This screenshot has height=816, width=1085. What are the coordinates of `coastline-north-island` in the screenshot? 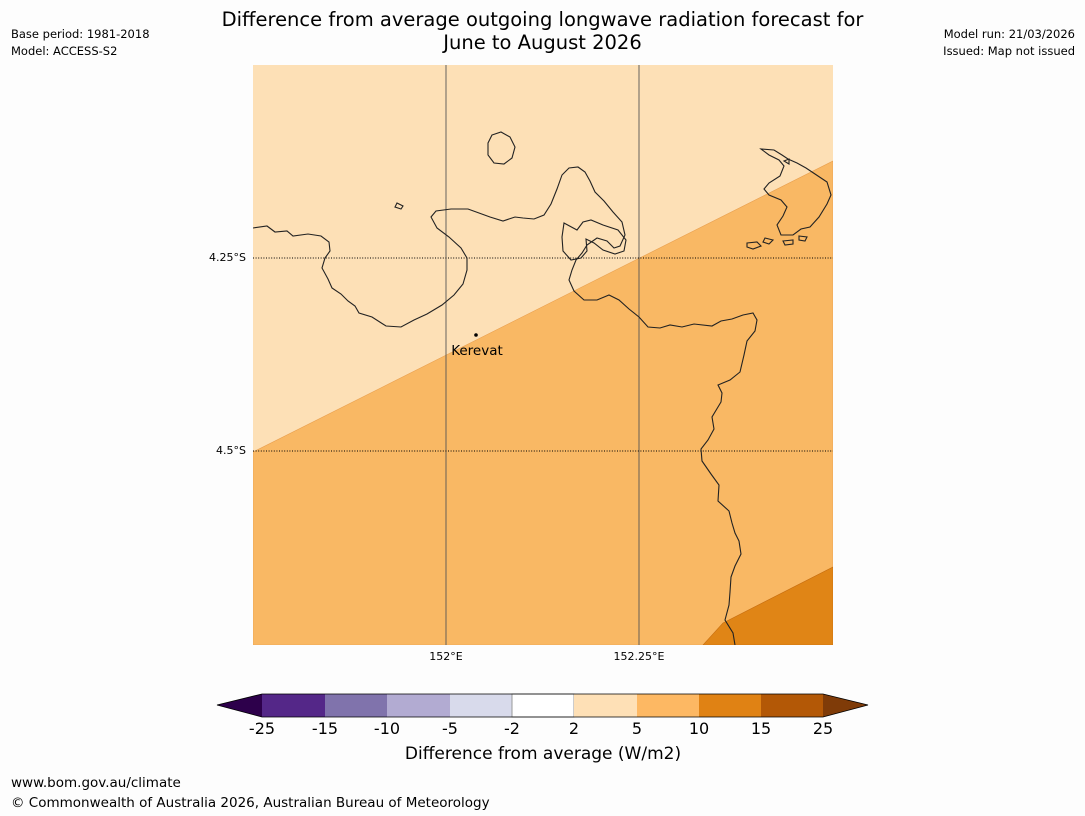 It's located at (501, 148).